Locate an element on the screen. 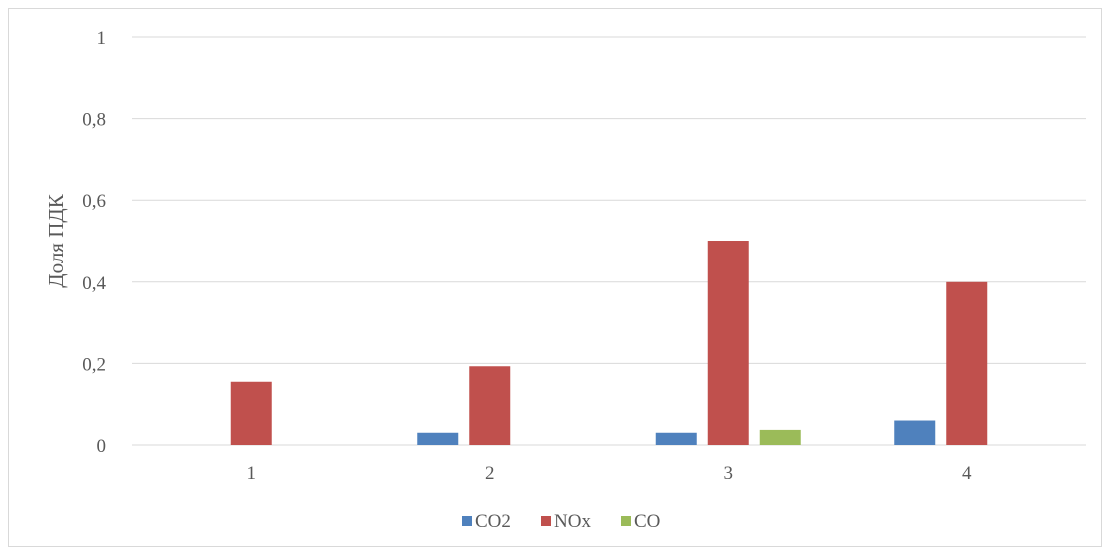 The height and width of the screenshot is (555, 1110). y-tick-label: 0 is located at coordinates (102, 446).